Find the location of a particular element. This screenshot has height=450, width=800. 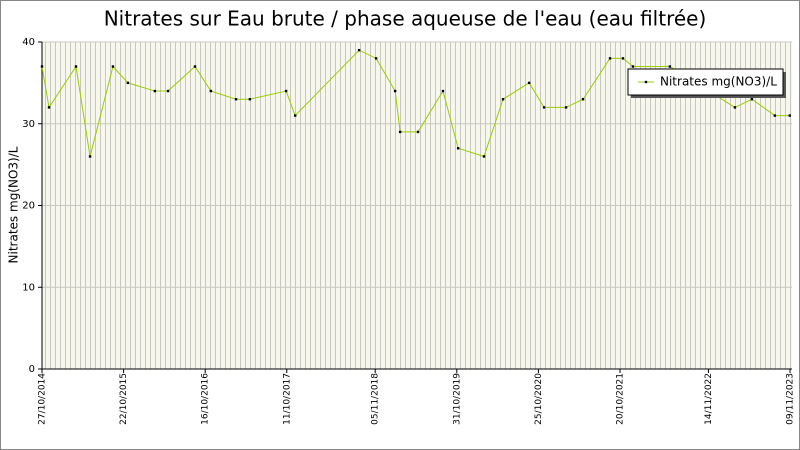

x-tick-label: 22/10/2015 is located at coordinates (124, 399).